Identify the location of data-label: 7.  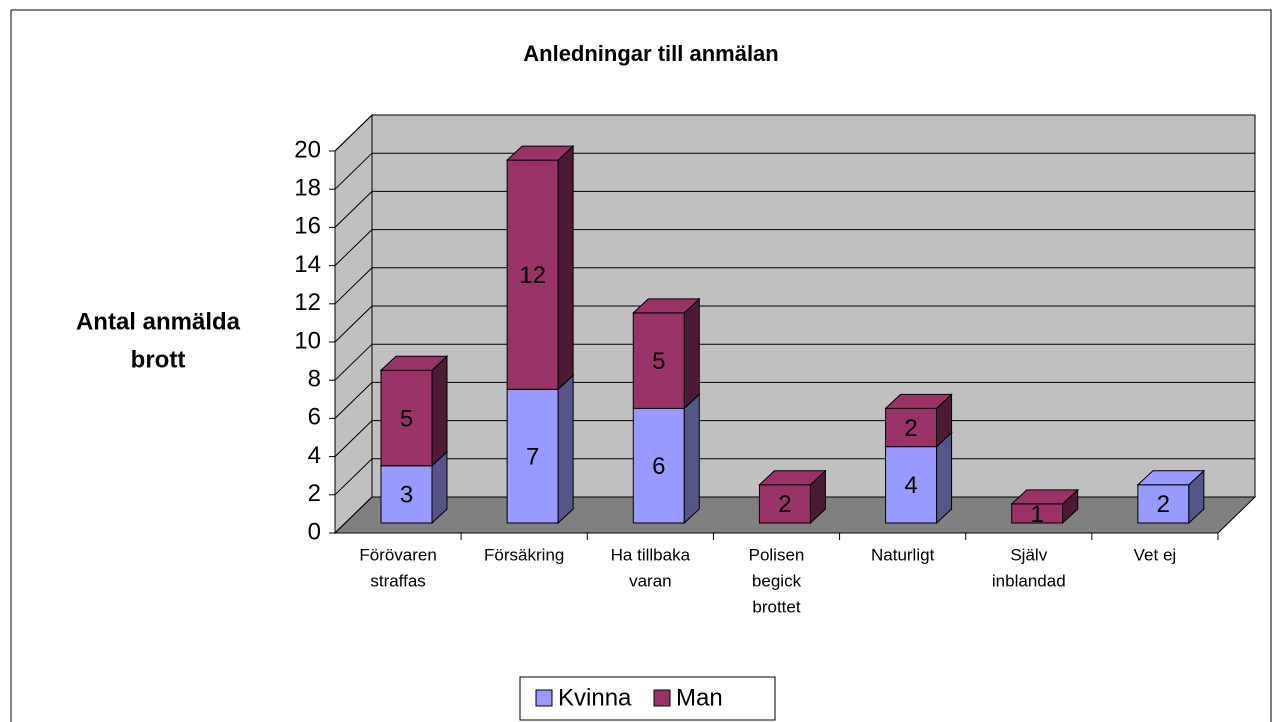
(532, 456).